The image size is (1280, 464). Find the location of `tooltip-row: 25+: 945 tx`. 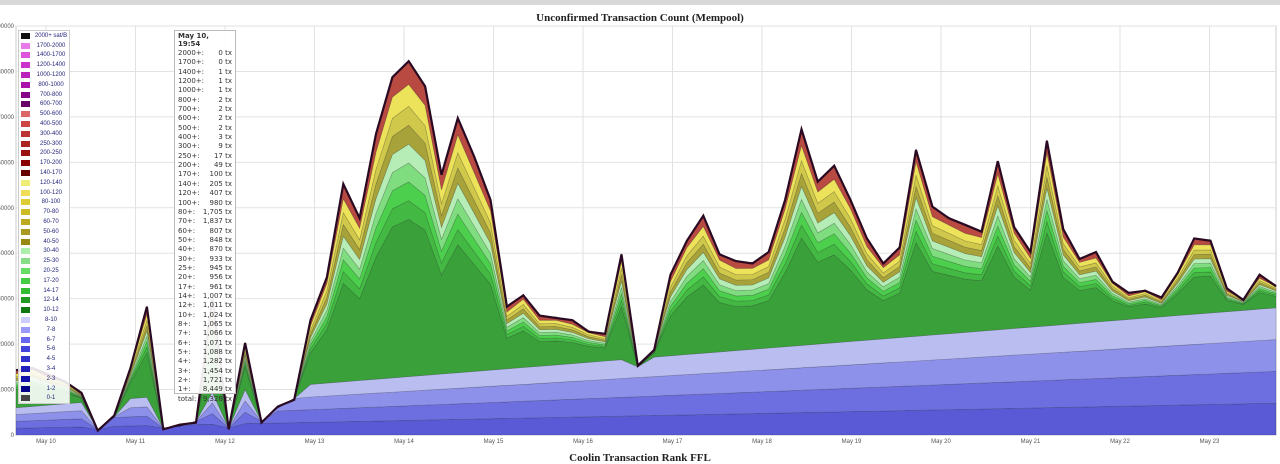

tooltip-row: 25+: 945 tx is located at coordinates (205, 268).